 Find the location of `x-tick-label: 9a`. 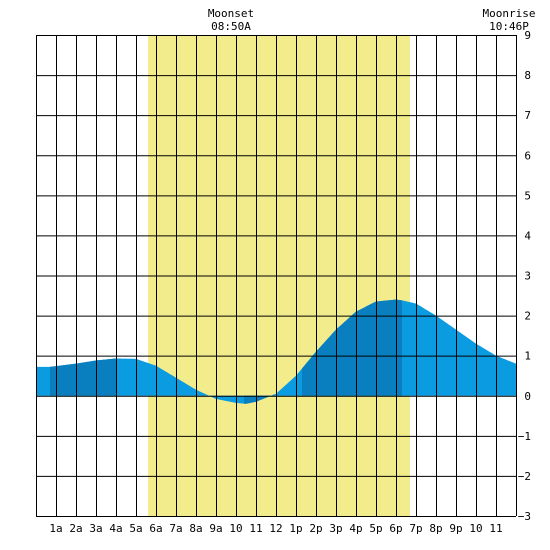

x-tick-label: 9a is located at coordinates (215, 528).